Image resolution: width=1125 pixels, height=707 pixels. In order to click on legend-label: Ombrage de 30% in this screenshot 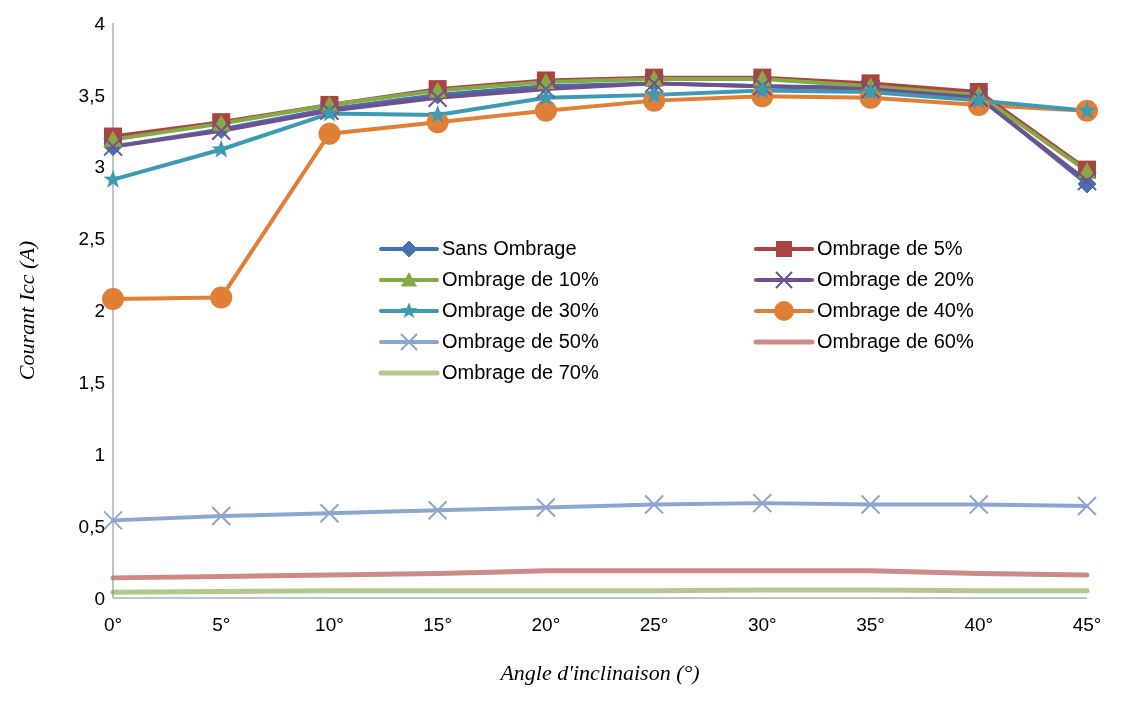, I will do `click(520, 310)`.